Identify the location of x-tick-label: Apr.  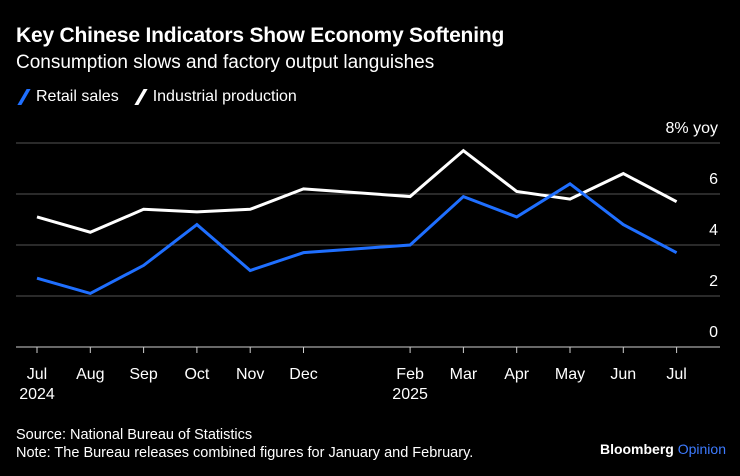
(517, 374).